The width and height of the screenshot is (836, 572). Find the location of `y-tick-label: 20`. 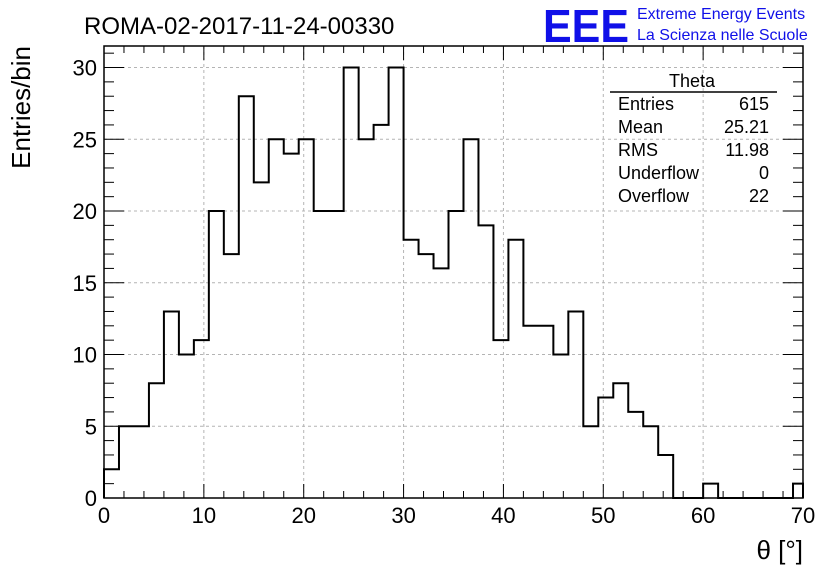

y-tick-label: 20 is located at coordinates (85, 211).